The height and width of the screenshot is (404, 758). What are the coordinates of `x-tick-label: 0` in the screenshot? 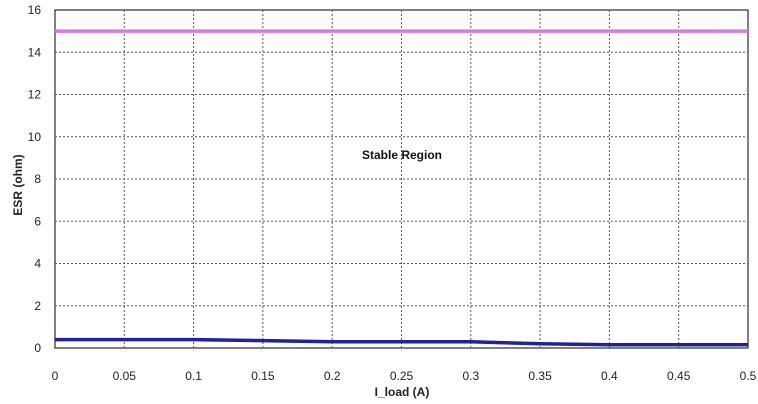 It's located at (55, 376).